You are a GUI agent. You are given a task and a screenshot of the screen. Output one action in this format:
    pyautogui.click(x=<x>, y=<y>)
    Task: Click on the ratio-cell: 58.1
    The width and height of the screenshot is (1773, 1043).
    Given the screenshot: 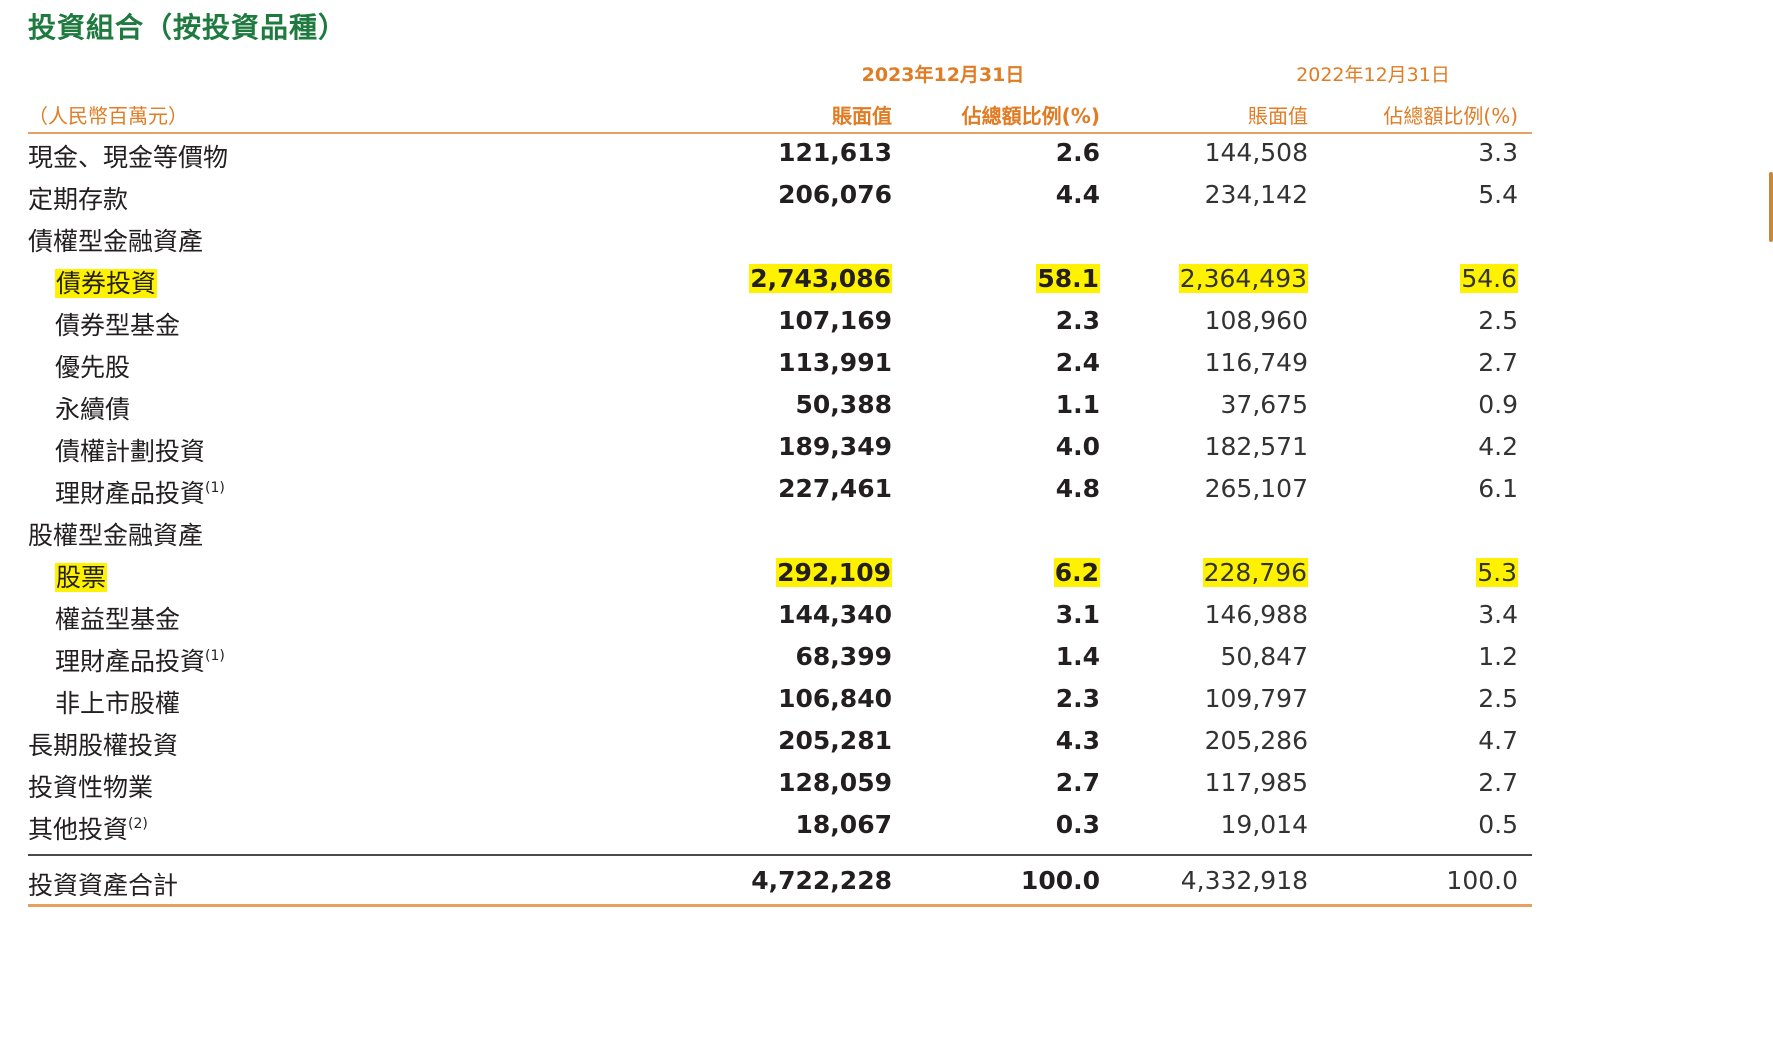 What is the action you would take?
    pyautogui.click(x=1068, y=278)
    